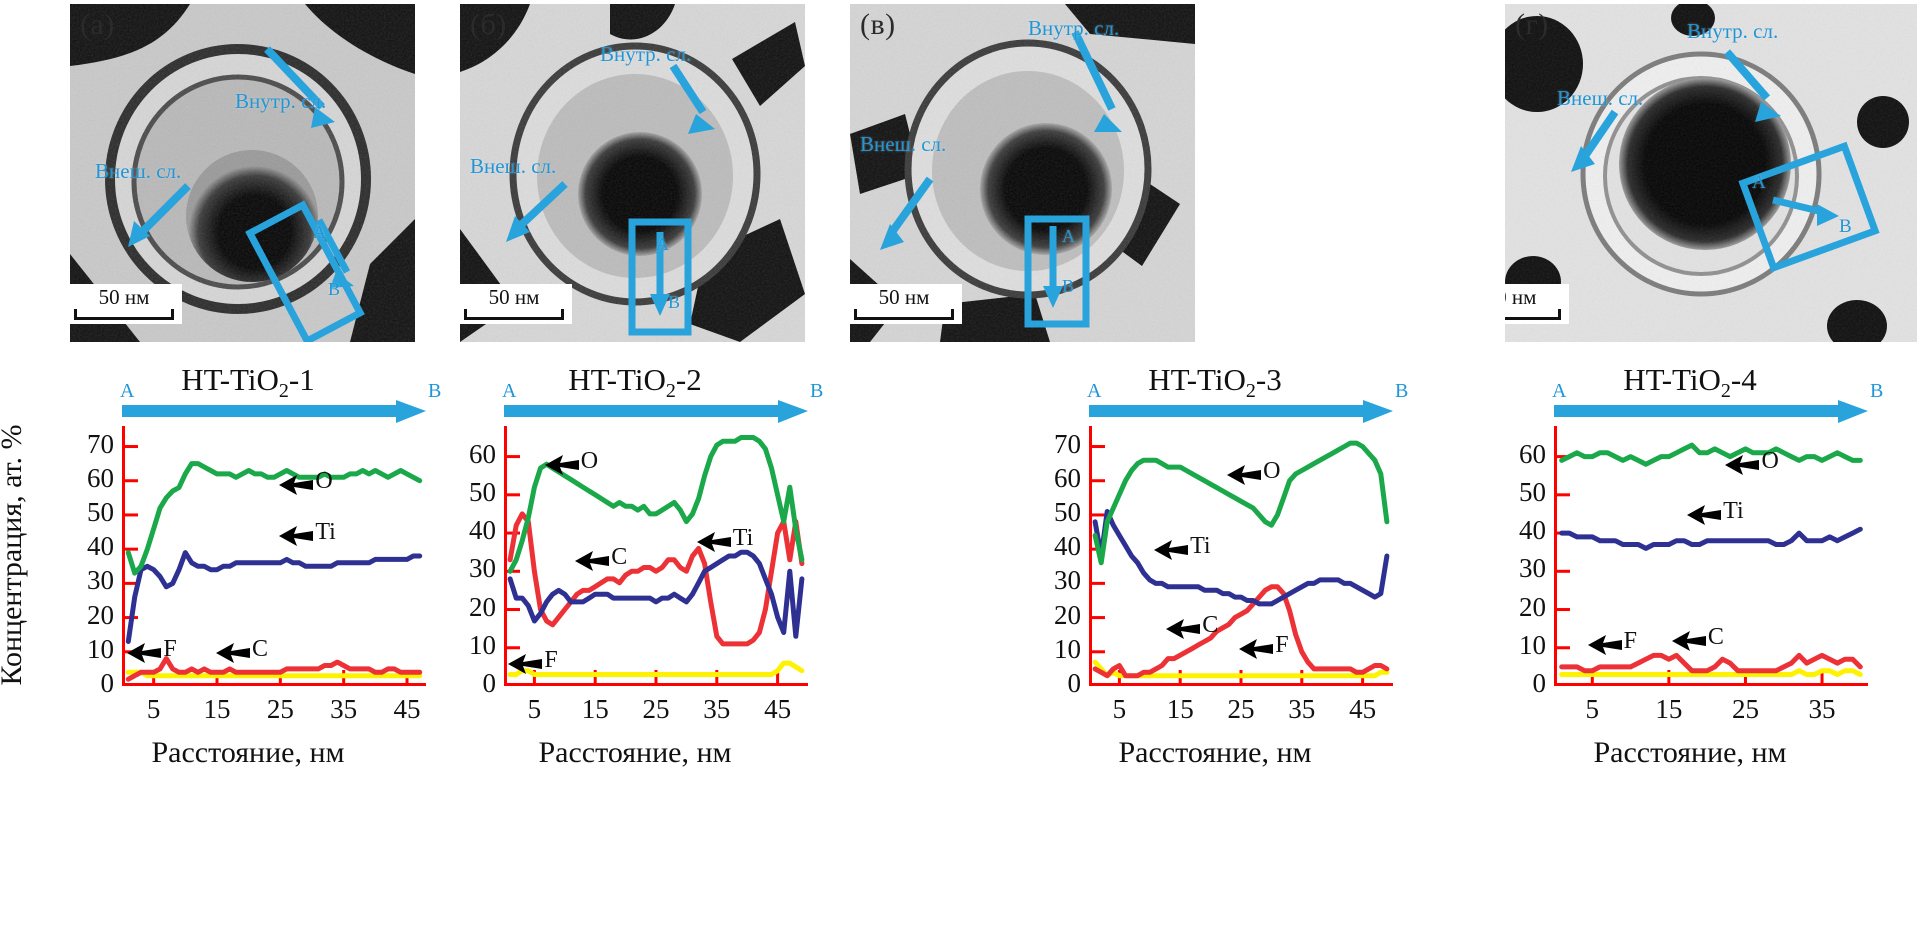 This screenshot has height=948, width=1917. What do you see at coordinates (514, 315) in the screenshot?
I see `scale-bar-line-b` at bounding box center [514, 315].